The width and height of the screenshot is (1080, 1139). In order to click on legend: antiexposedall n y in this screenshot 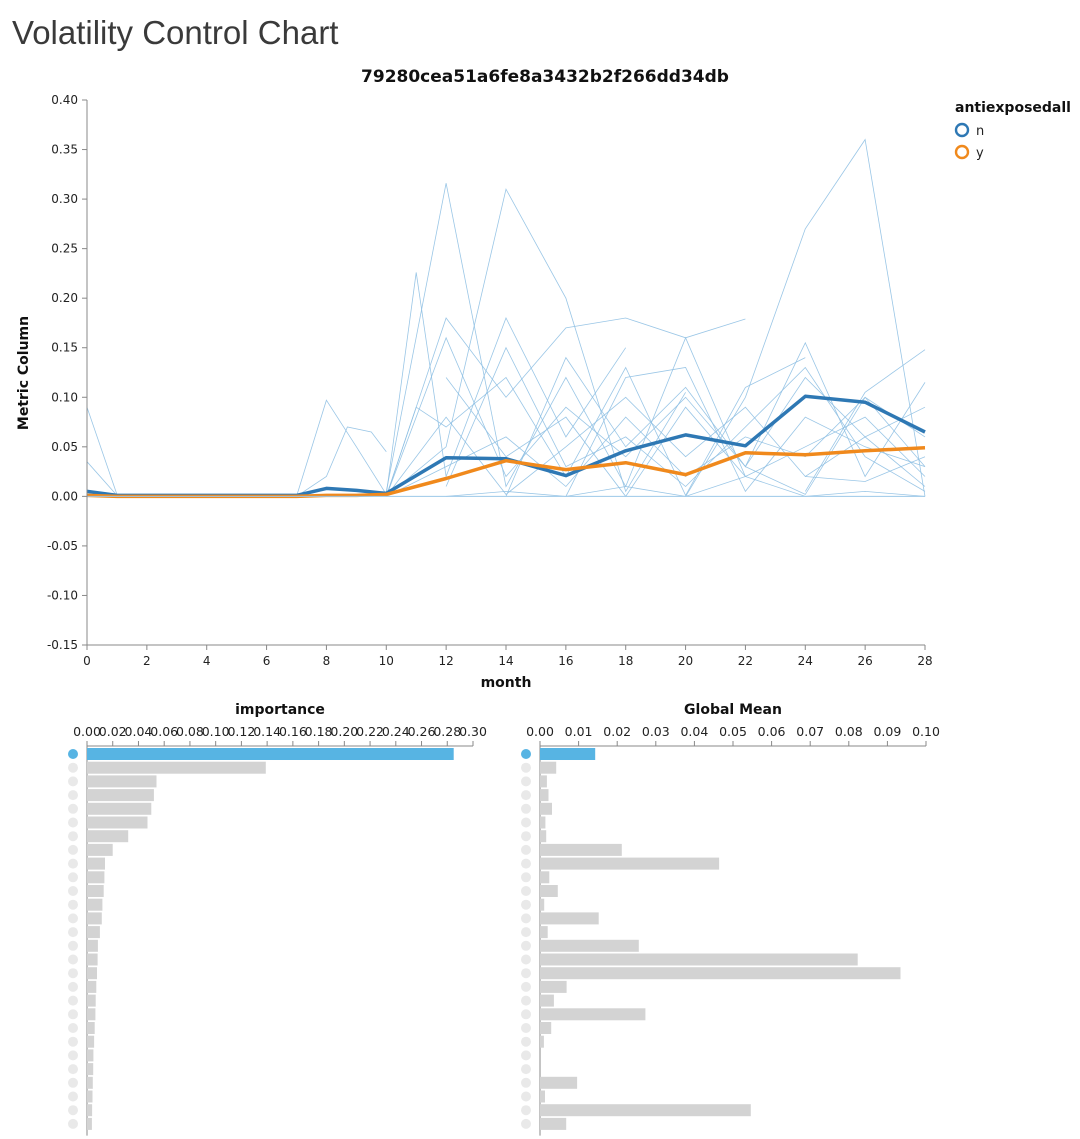, I will do `click(1012, 130)`.